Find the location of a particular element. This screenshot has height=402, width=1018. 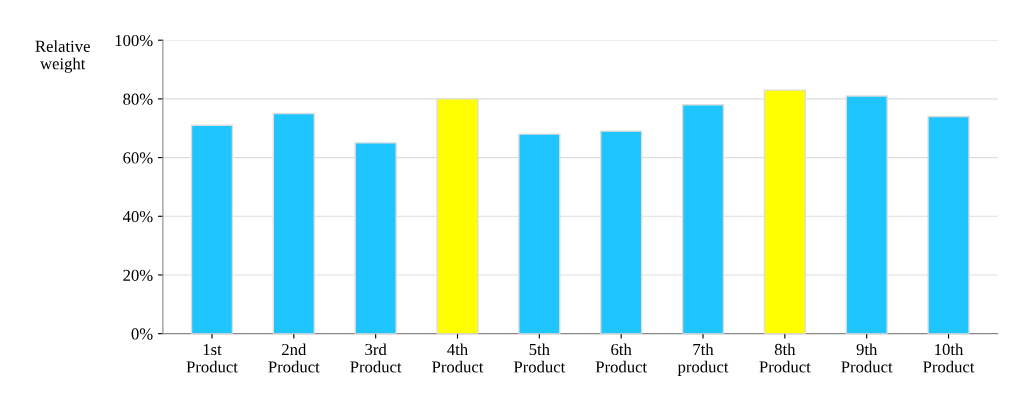

x-tick-label: 2nd Product is located at coordinates (294, 358).